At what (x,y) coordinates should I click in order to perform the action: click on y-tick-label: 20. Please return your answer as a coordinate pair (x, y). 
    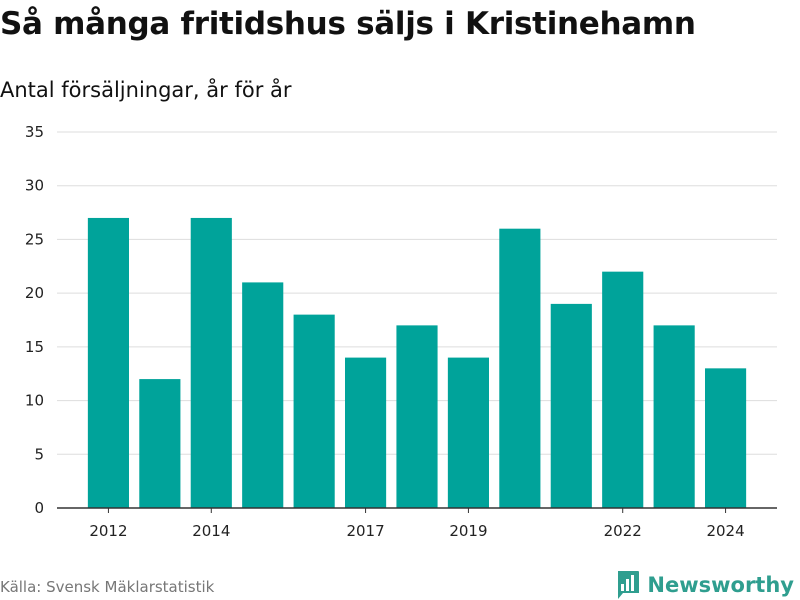
    Looking at the image, I should click on (34, 293).